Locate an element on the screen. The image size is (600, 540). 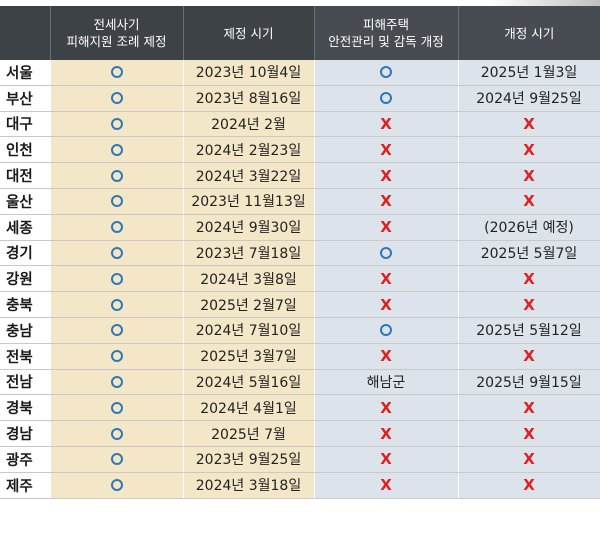
enact-date-cell: 2024년 3월22일 is located at coordinates (249, 175).